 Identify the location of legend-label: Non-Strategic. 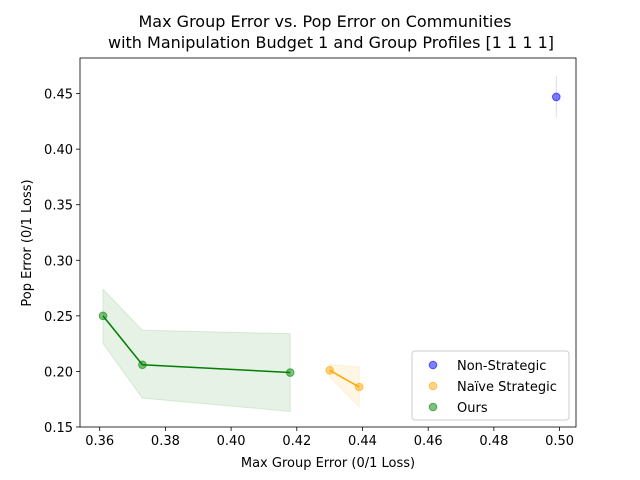
(501, 366).